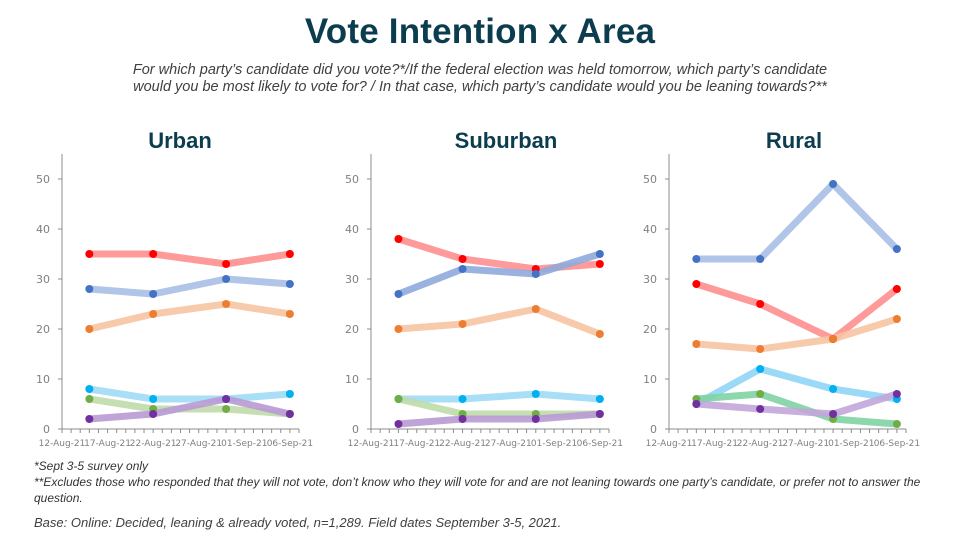  Describe the element at coordinates (499, 396) in the screenshot. I see `series-line-cyan` at that location.